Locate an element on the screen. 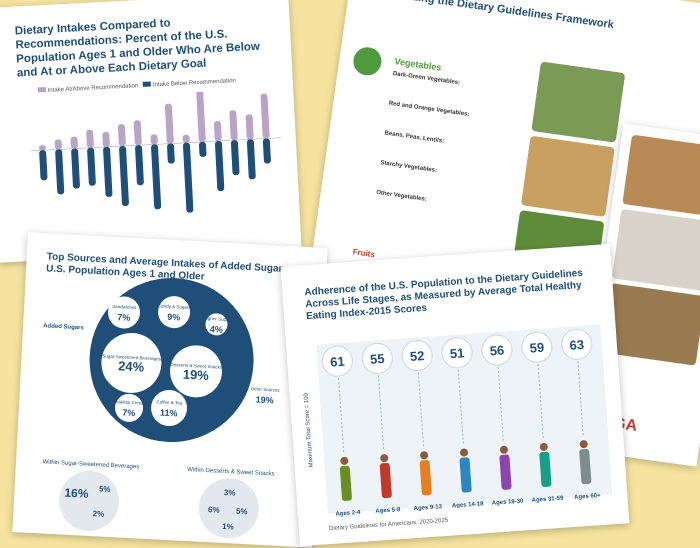 This screenshot has height=548, width=700. item-label: Starchy Vegetables: is located at coordinates (408, 167).